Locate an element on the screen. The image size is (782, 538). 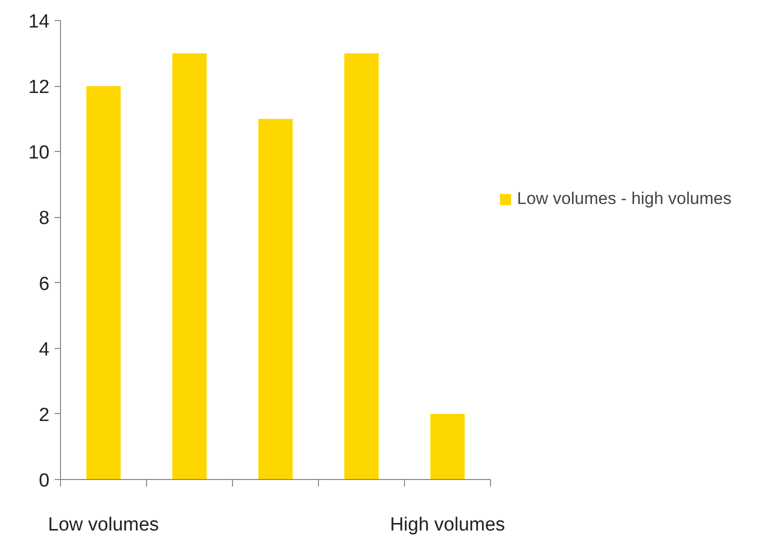
y-tick-label: 4 is located at coordinates (44, 349).